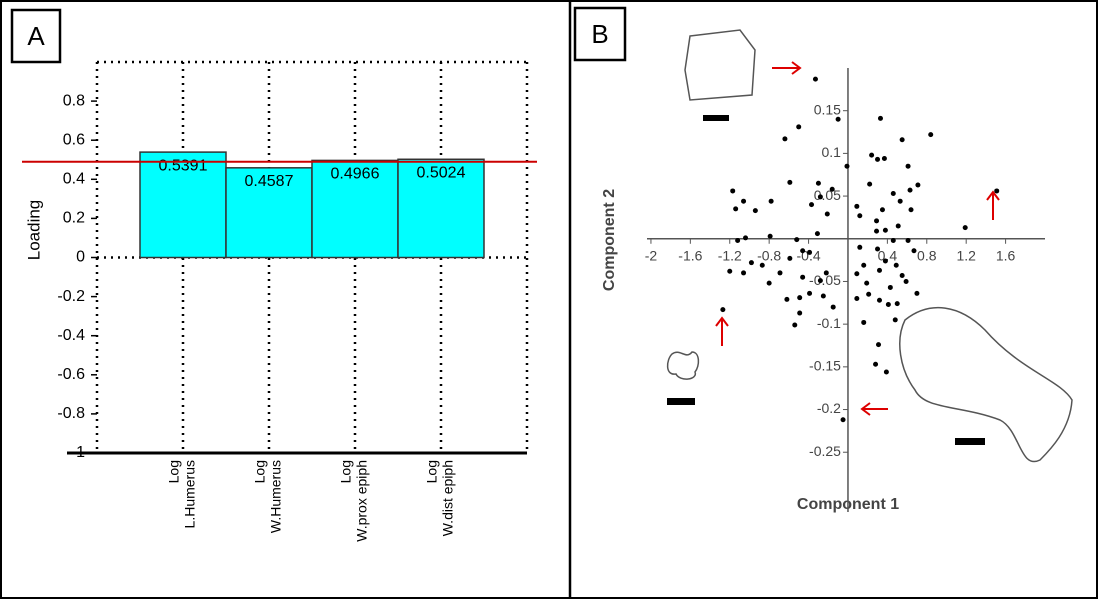 Image resolution: width=1098 pixels, height=599 pixels. What do you see at coordinates (769, 255) in the screenshot?
I see `x-tick-label: -0.8` at bounding box center [769, 255].